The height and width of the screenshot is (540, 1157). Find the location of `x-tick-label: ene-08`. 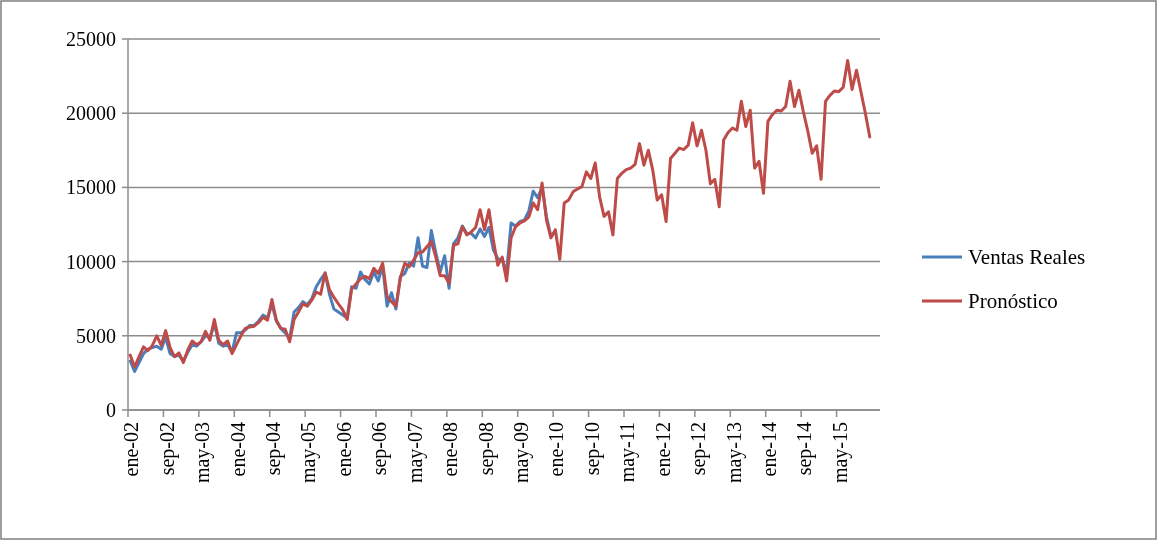

x-tick-label: ene-08 is located at coordinates (450, 449).